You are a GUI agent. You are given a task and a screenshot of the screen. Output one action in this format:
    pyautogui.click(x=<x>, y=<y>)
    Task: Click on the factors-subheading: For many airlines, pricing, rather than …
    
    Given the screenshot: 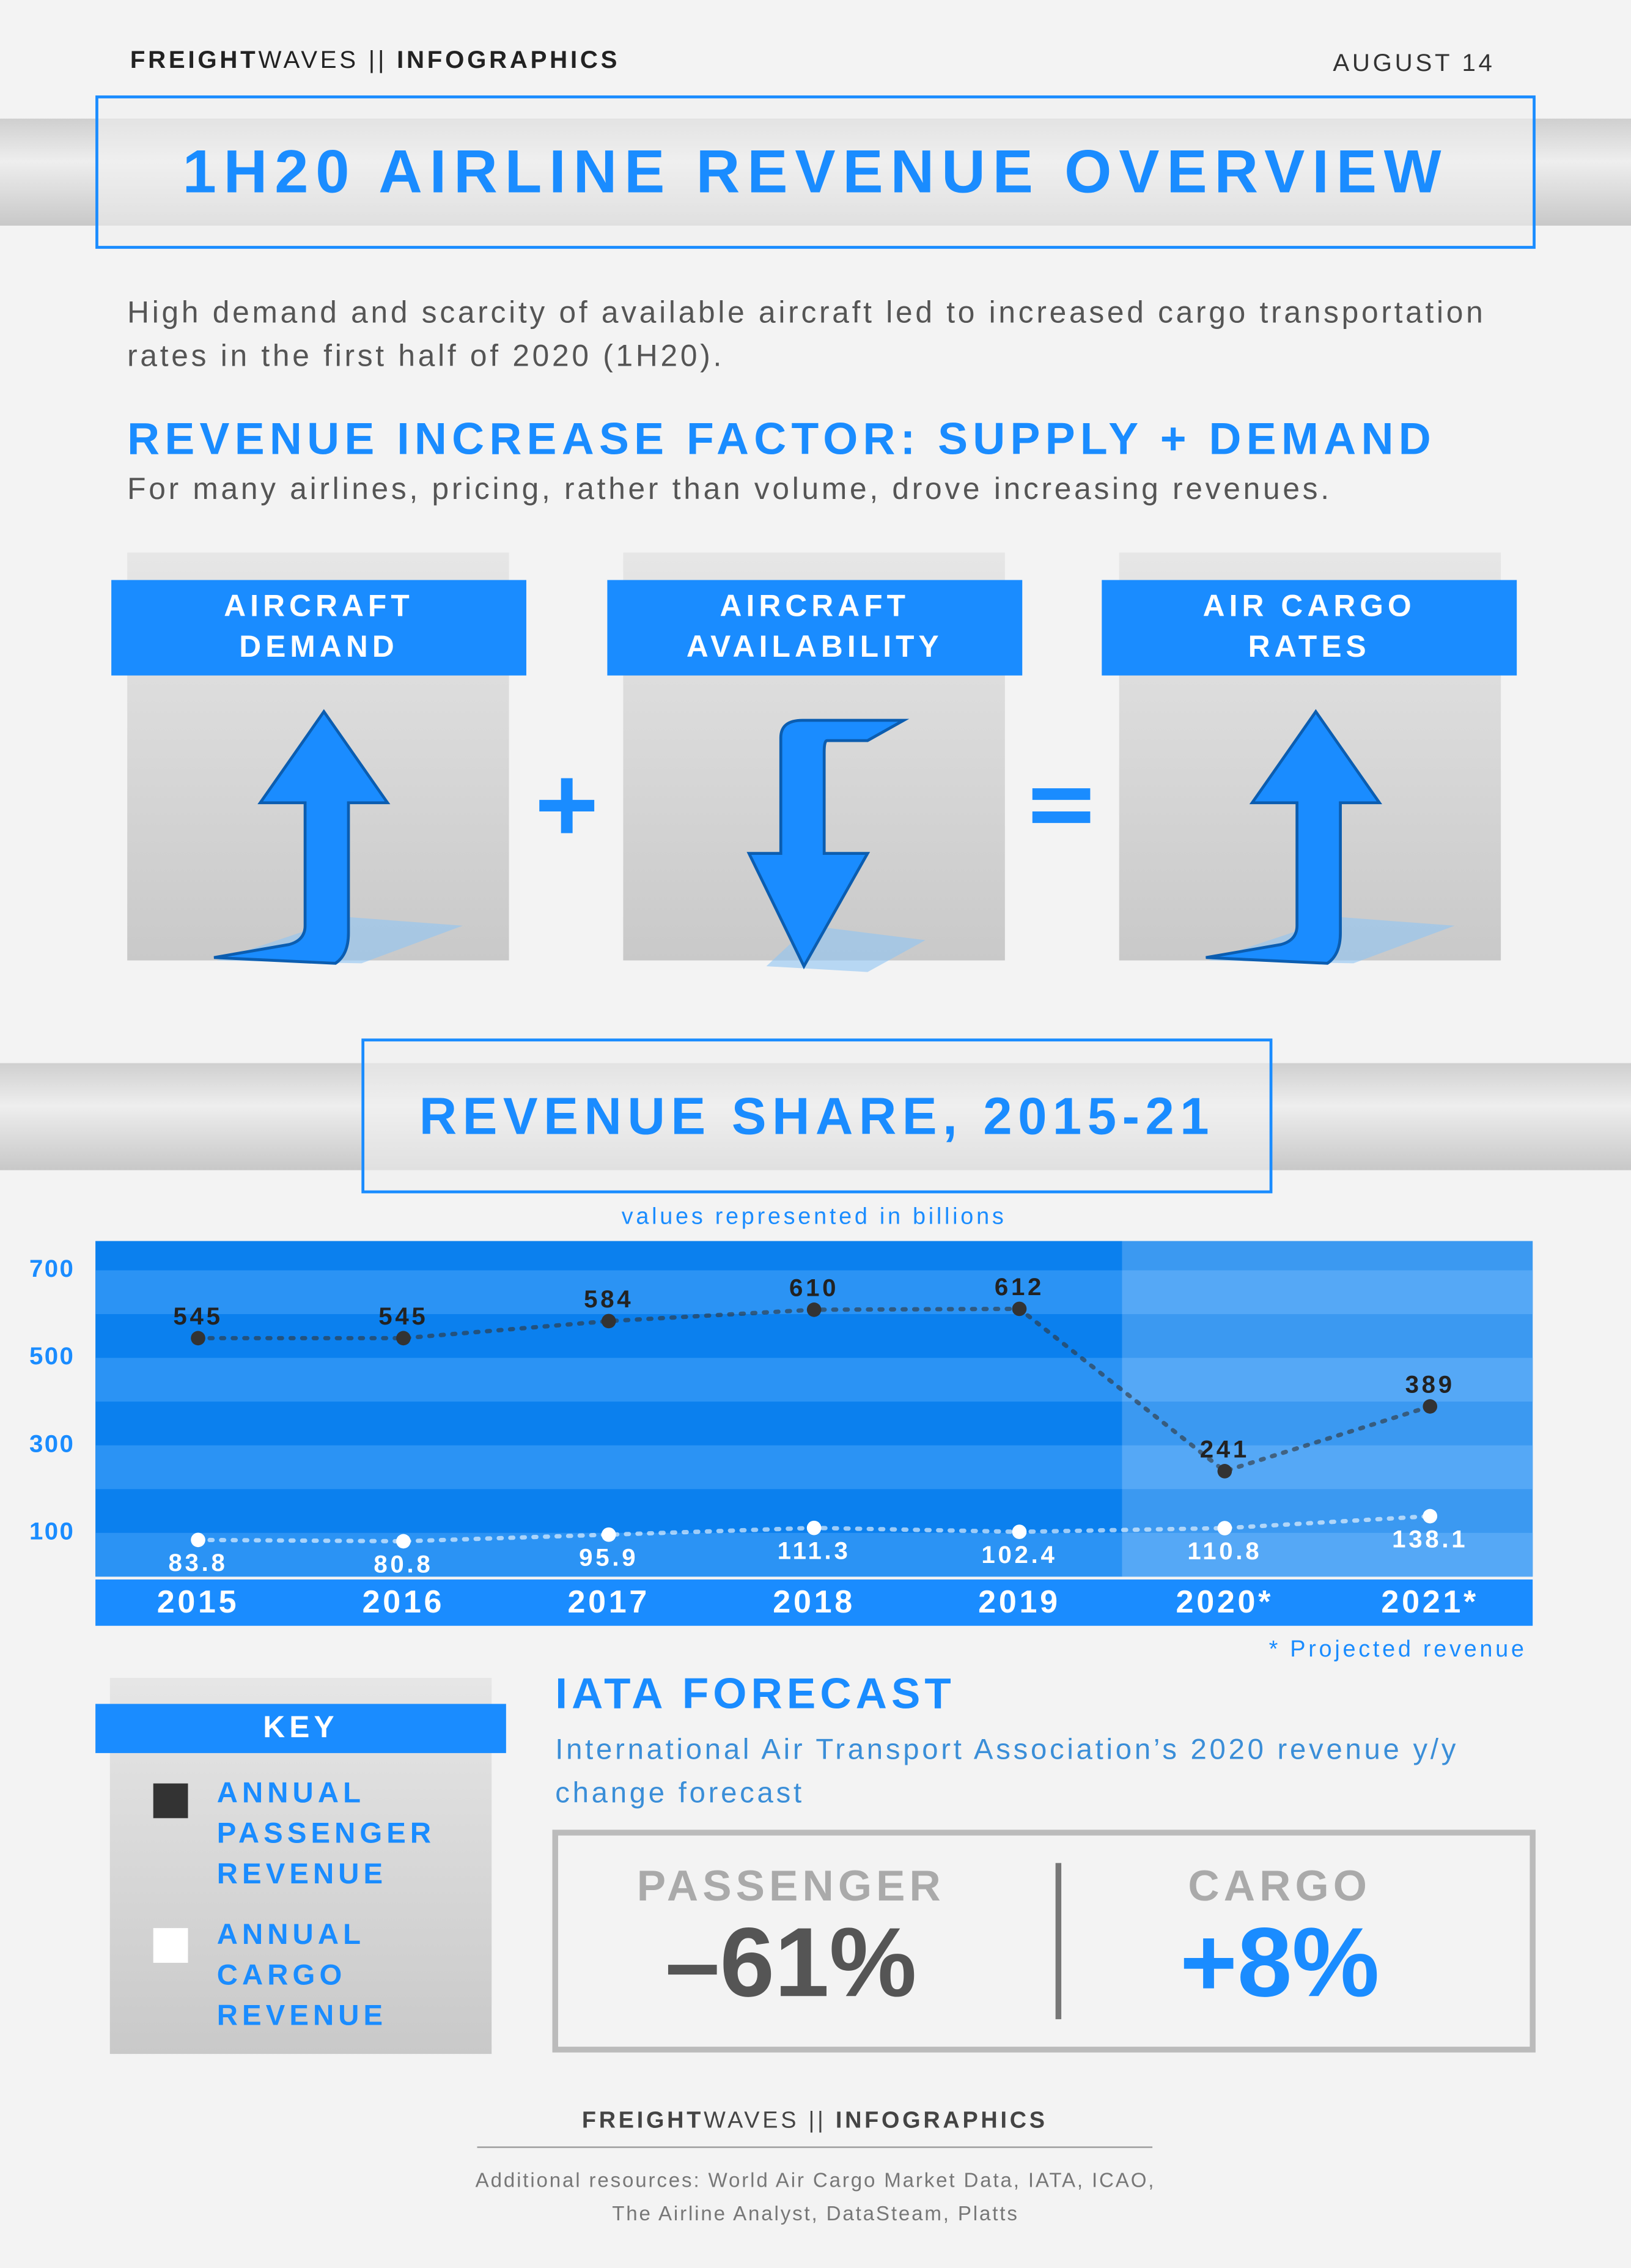 What is the action you would take?
    pyautogui.click(x=729, y=489)
    